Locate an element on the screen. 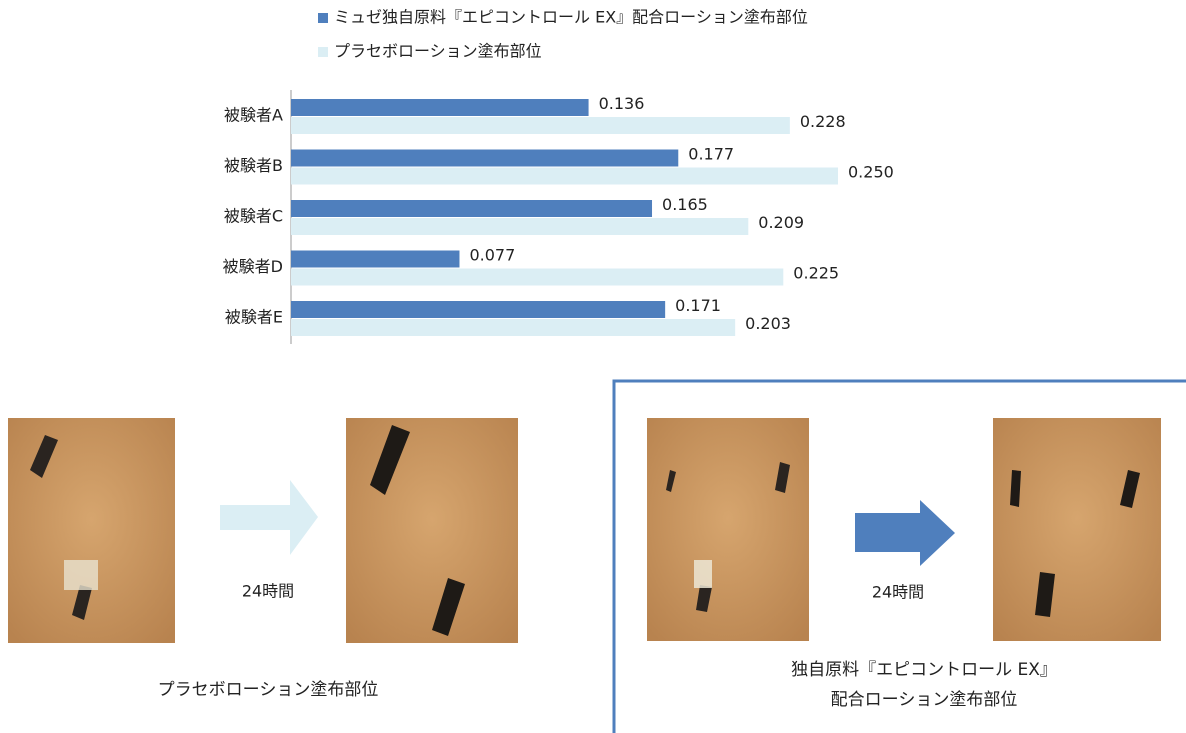 This screenshot has height=733, width=1186. caption: プラセボローション塗布部位 is located at coordinates (268, 689).